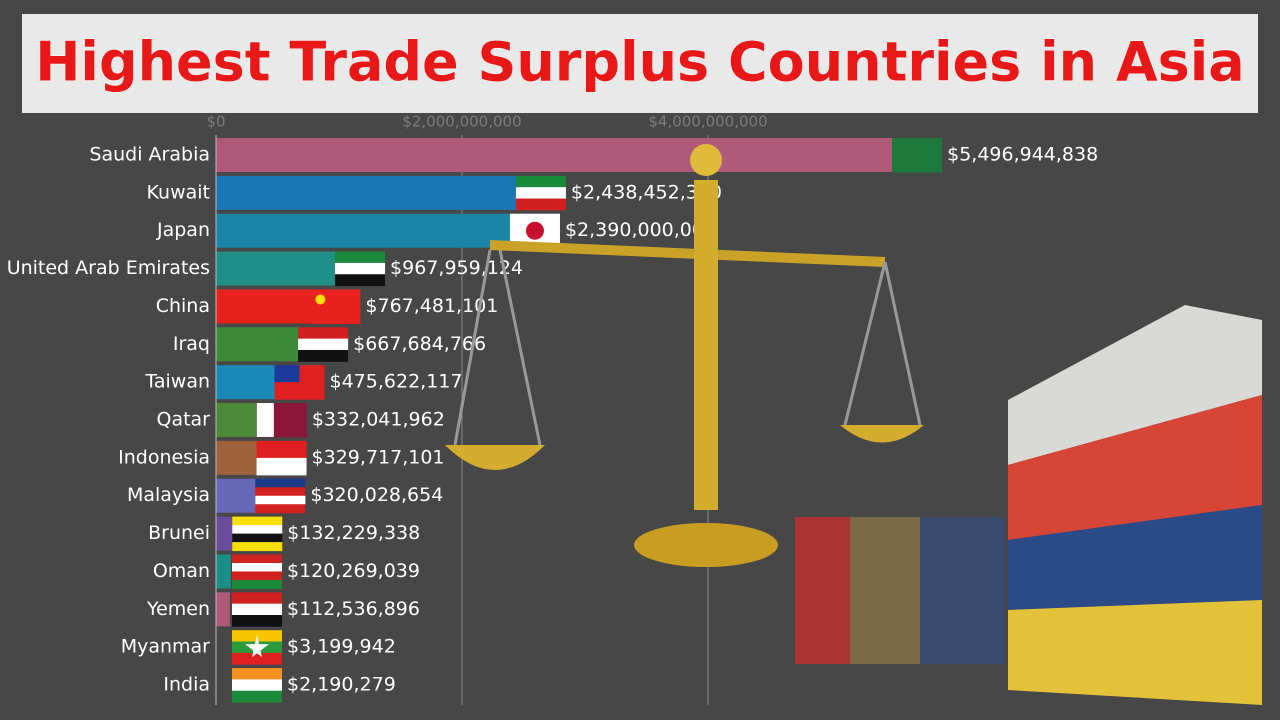 Image resolution: width=1280 pixels, height=720 pixels. What do you see at coordinates (108, 268) in the screenshot?
I see `y-tick-label: United Arab Emirates` at bounding box center [108, 268].